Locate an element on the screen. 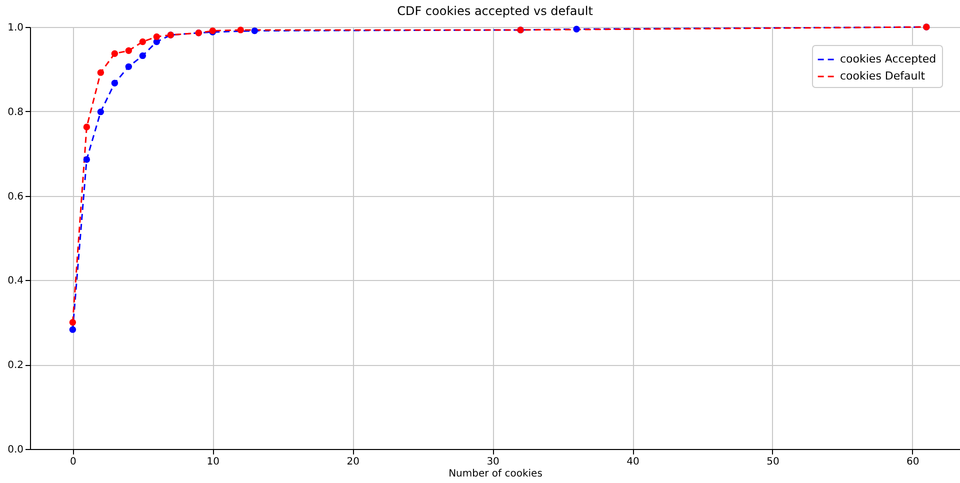  y-tick-label: 0.8 is located at coordinates (16, 112).